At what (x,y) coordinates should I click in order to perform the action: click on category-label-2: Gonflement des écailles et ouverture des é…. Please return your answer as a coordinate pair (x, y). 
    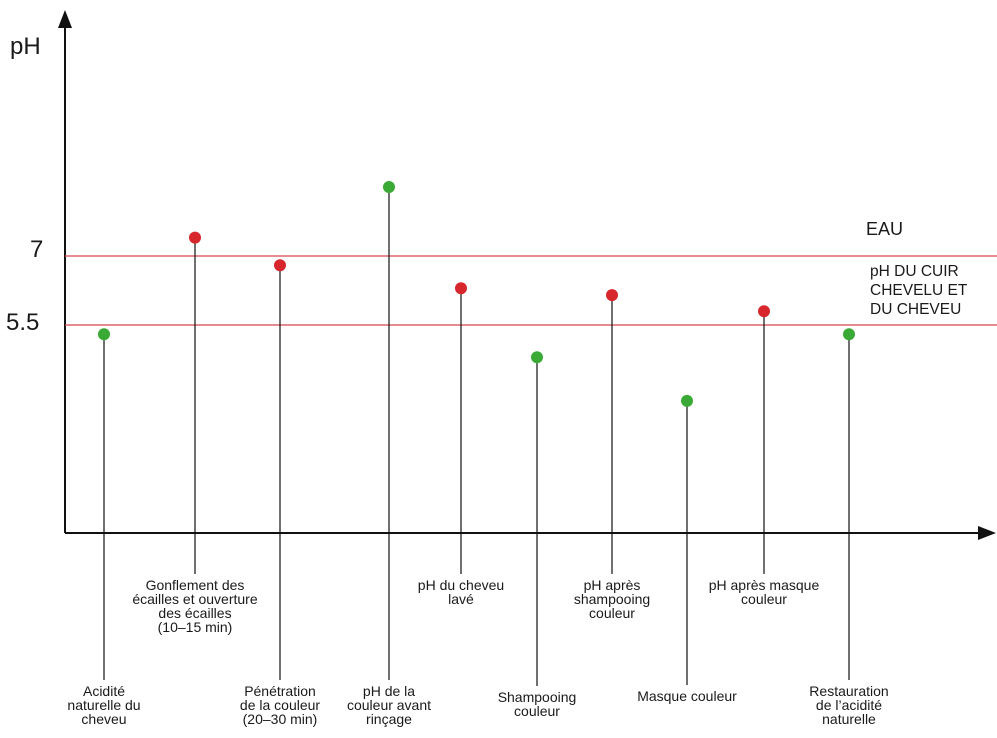
    Looking at the image, I should click on (195, 606).